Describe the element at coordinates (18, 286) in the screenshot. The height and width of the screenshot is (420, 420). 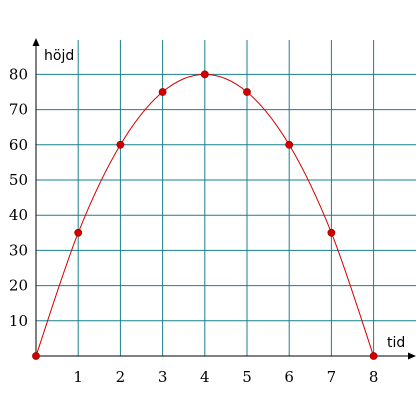
I see `y-tick-label: 20` at that location.